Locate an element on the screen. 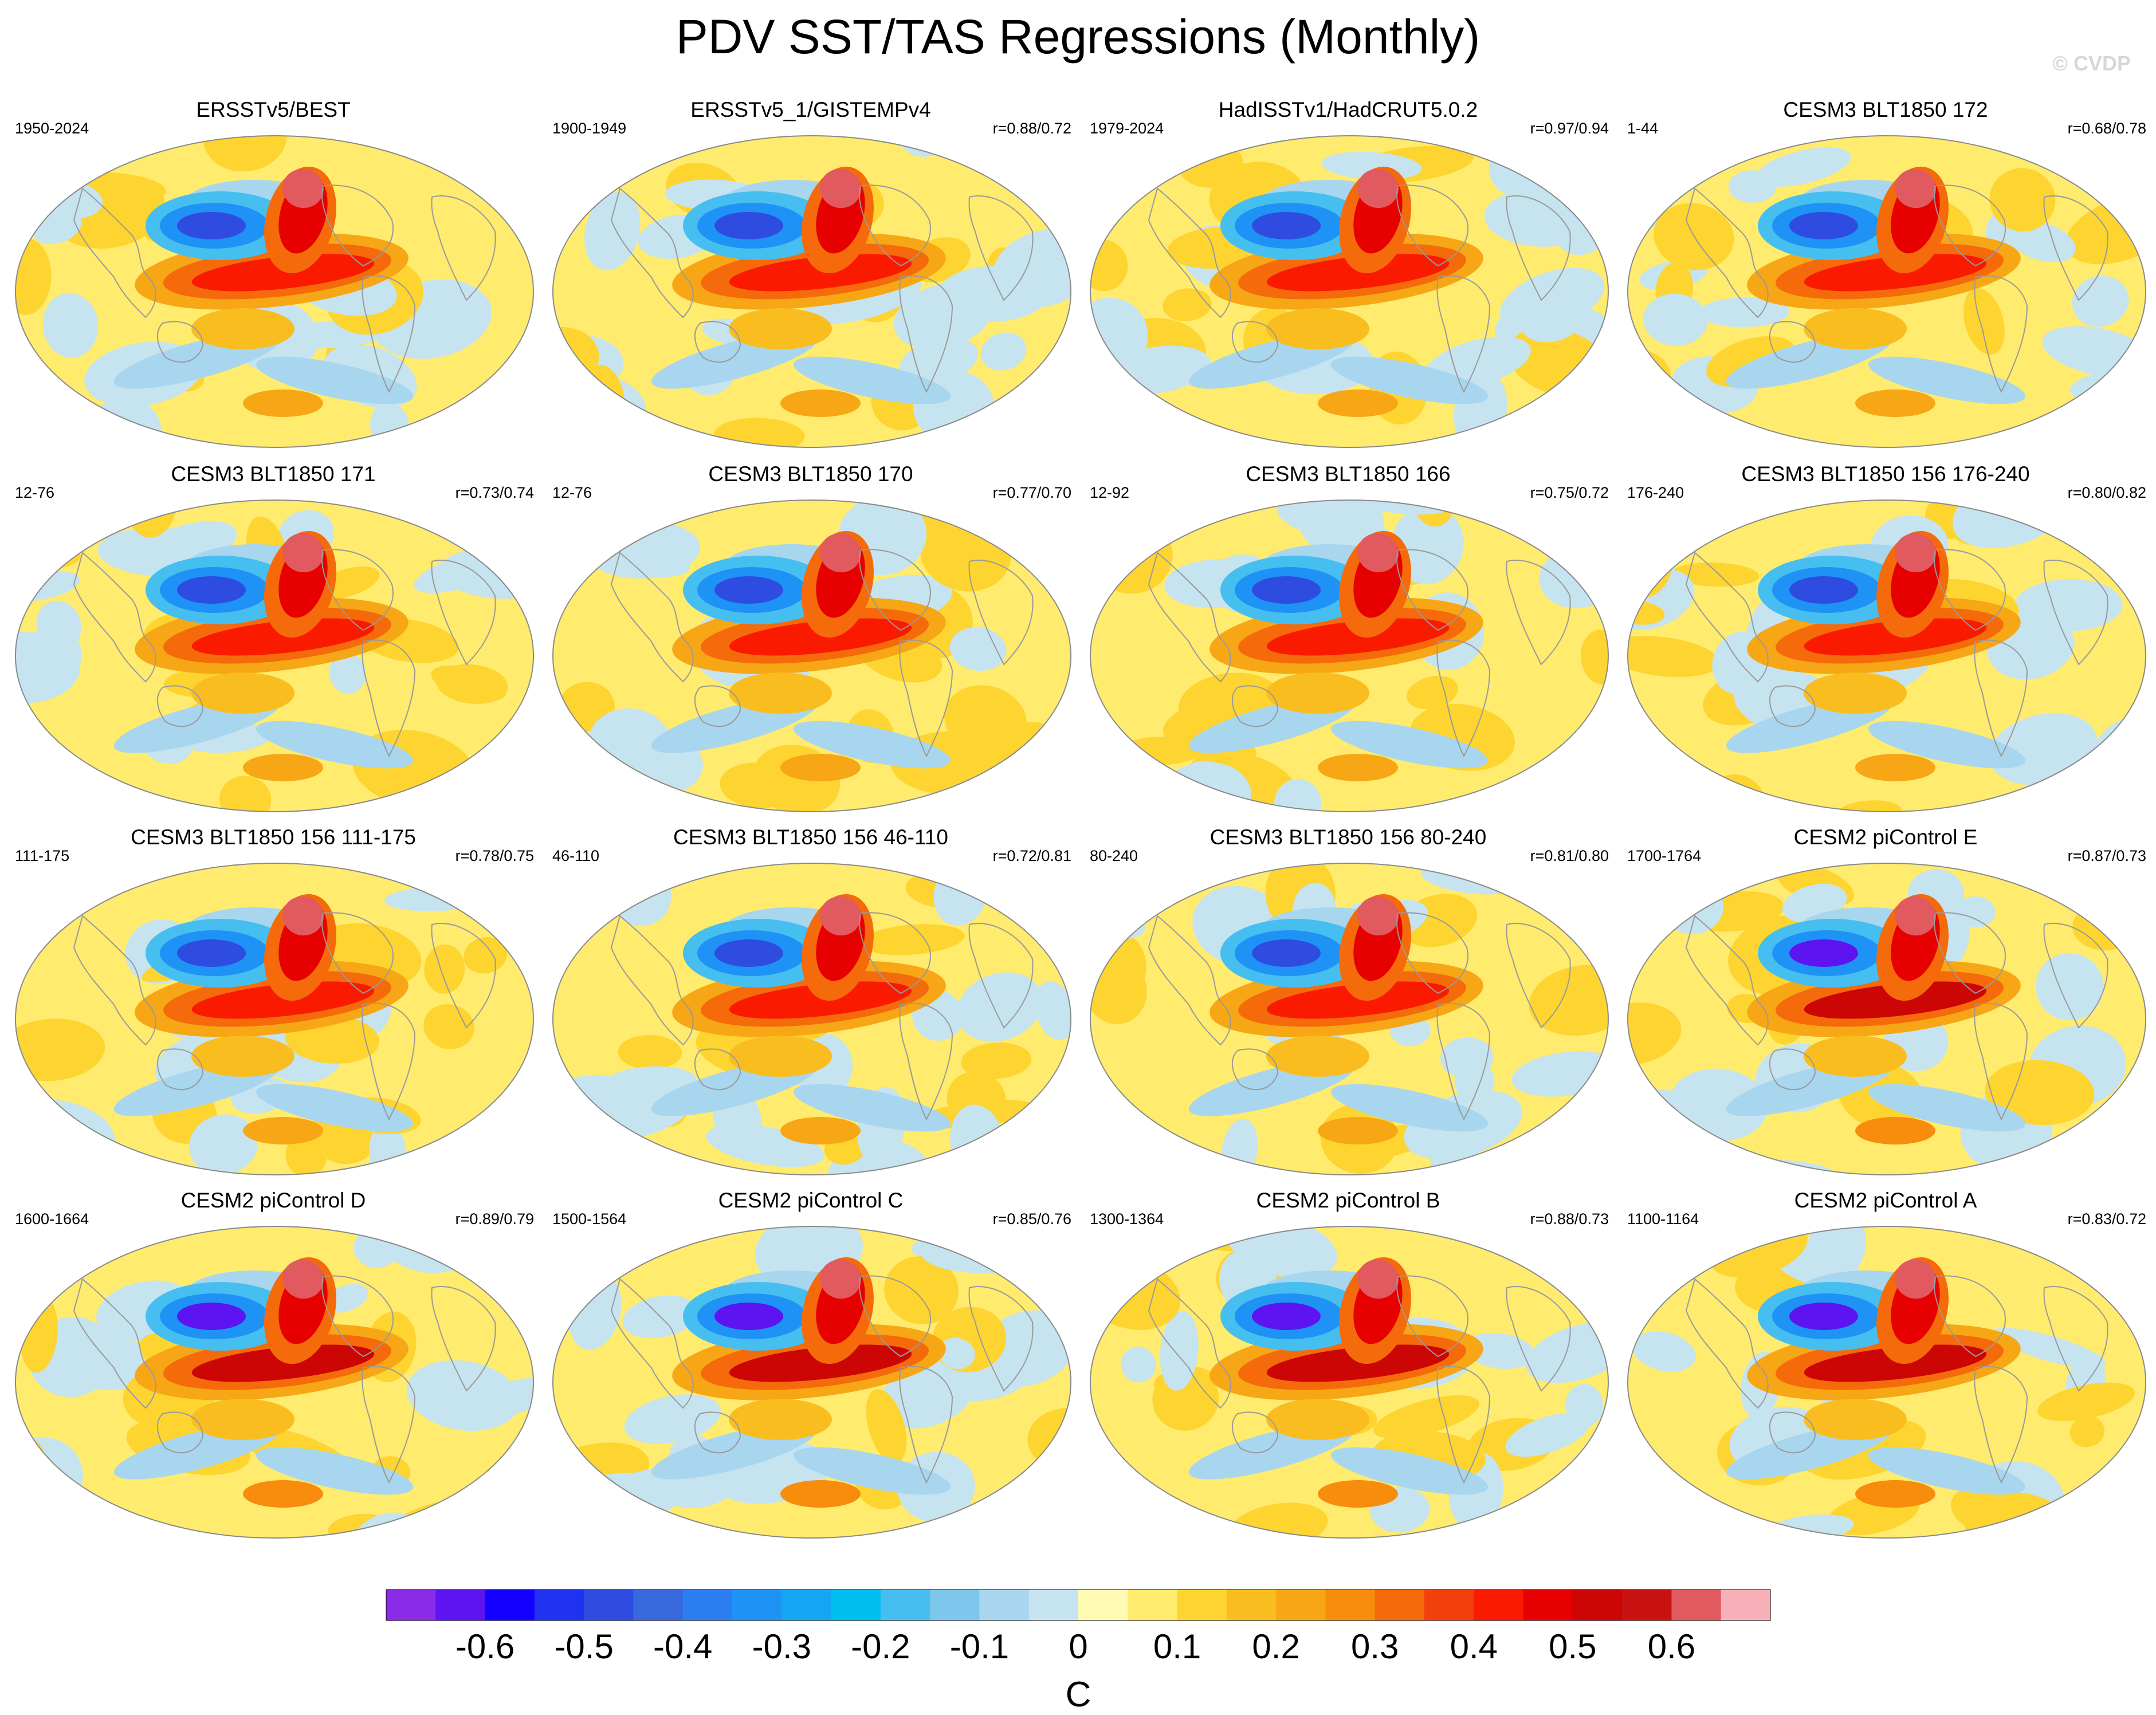  map-panel: ERSSTv5/BEST 1950-2024 is located at coordinates (273, 275).